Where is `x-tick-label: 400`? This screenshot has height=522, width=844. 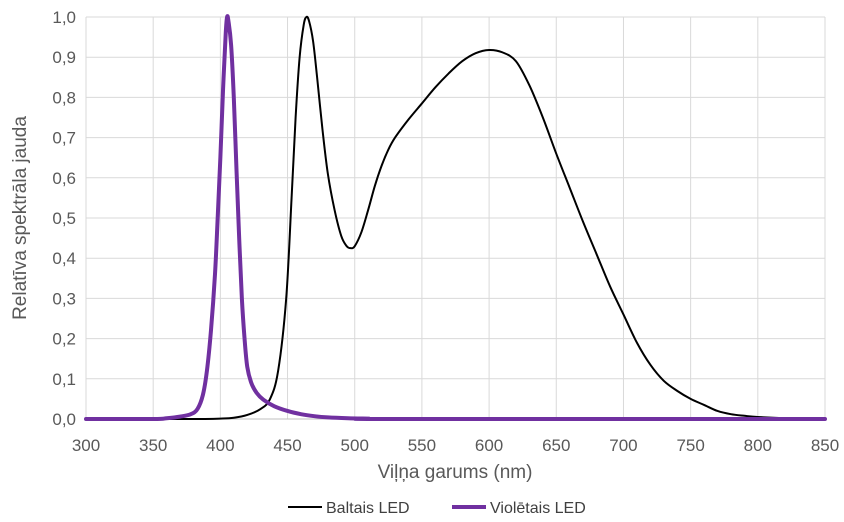 x-tick-label: 400 is located at coordinates (220, 445).